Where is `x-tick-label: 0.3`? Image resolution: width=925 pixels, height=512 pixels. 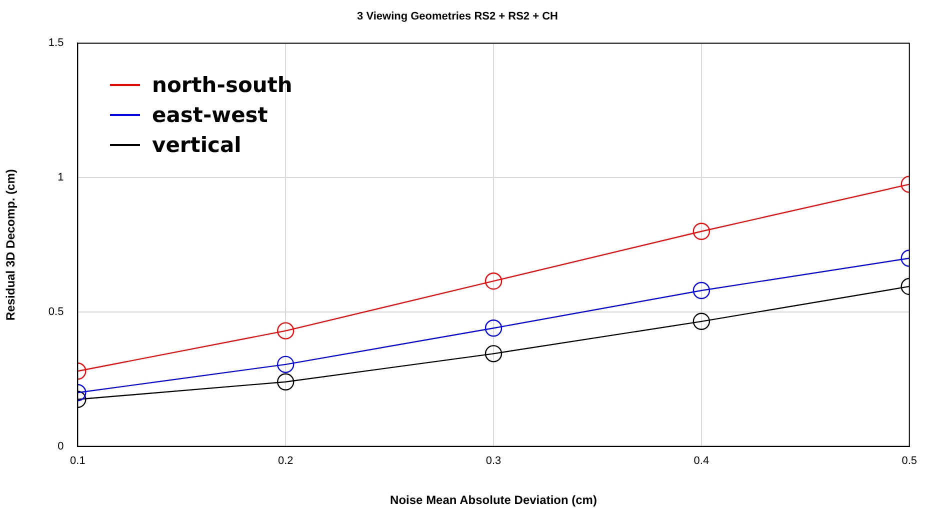
x-tick-label: 0.3 is located at coordinates (494, 461).